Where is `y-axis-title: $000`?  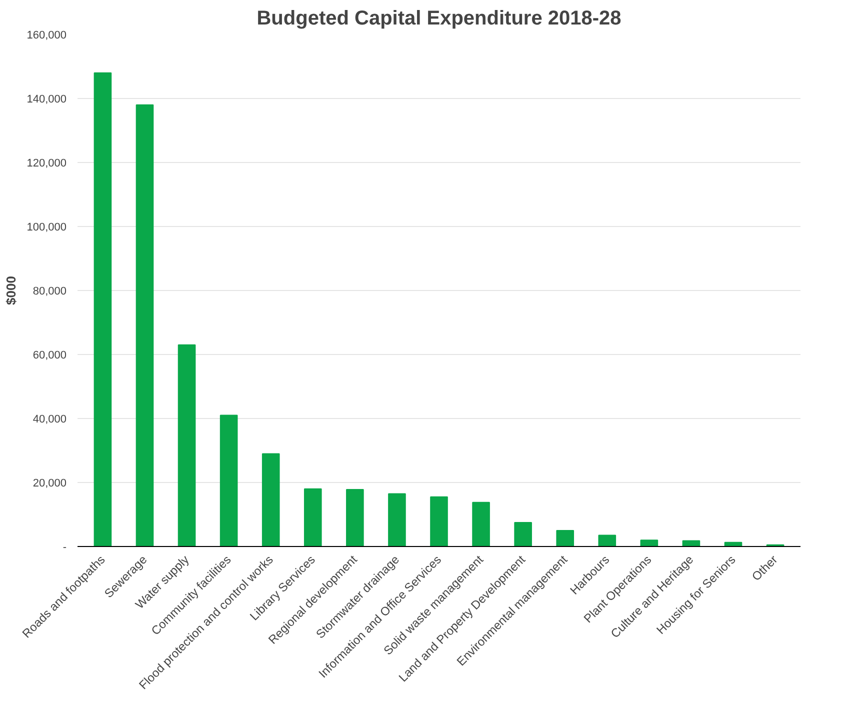
y-axis-title: $000 is located at coordinates (11, 290).